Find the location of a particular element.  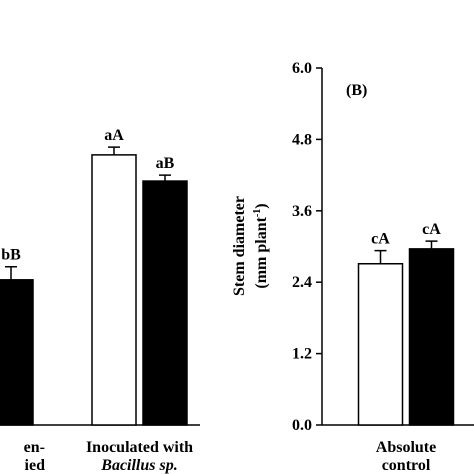

x-tick-label: Absolute is located at coordinates (406, 447).